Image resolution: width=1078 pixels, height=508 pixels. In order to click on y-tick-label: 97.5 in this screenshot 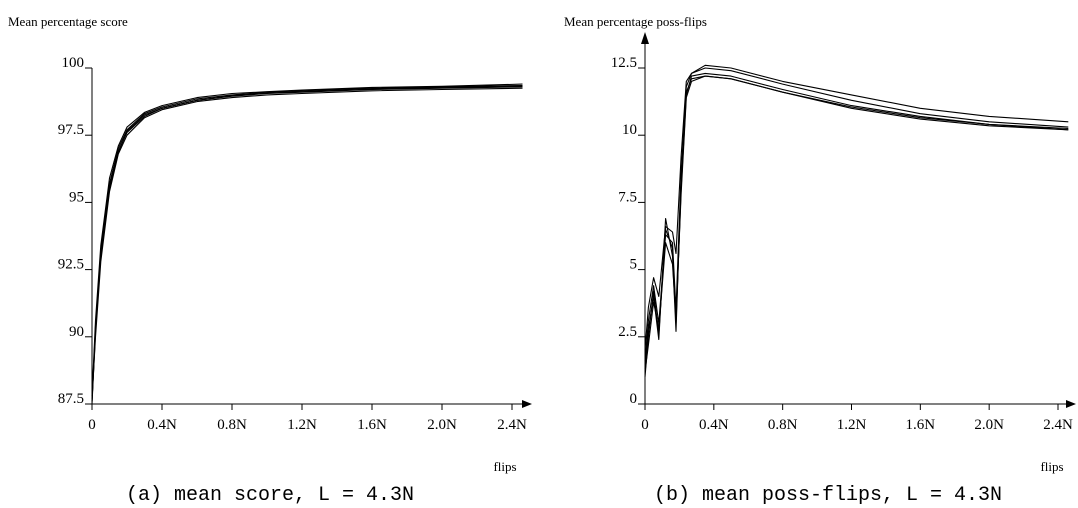, I will do `click(71, 130)`.